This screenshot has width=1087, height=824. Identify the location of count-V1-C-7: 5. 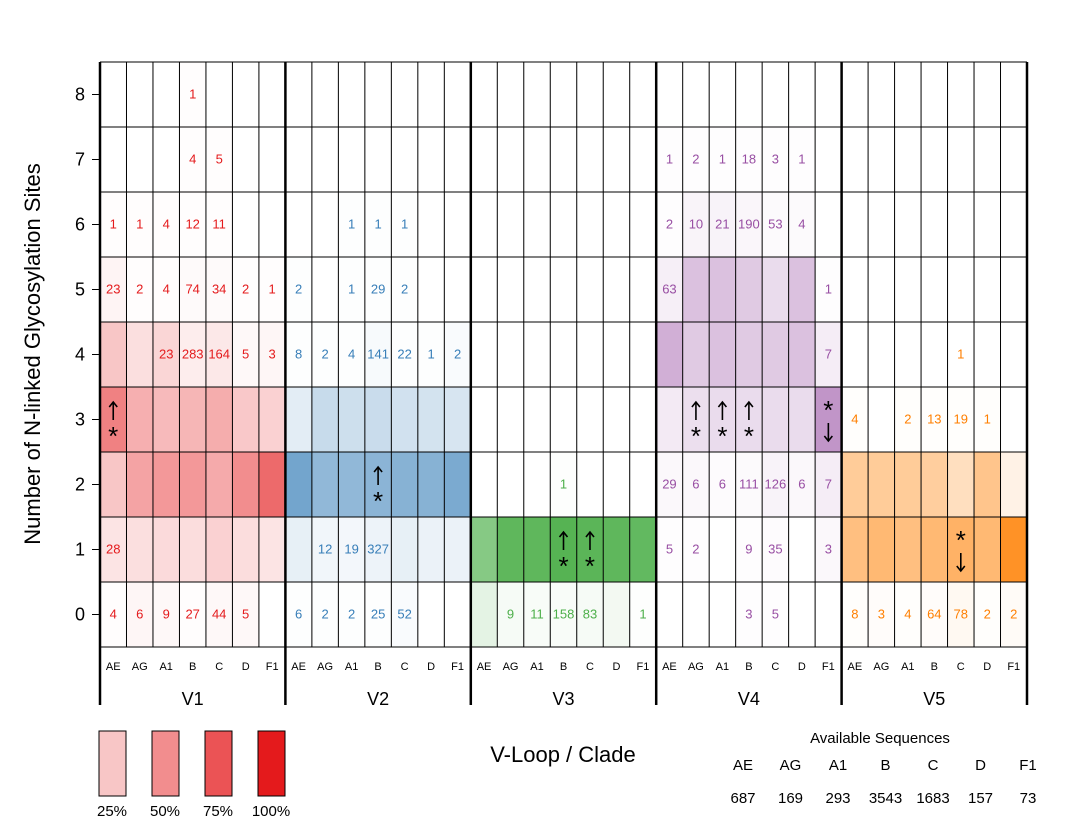
(219, 159).